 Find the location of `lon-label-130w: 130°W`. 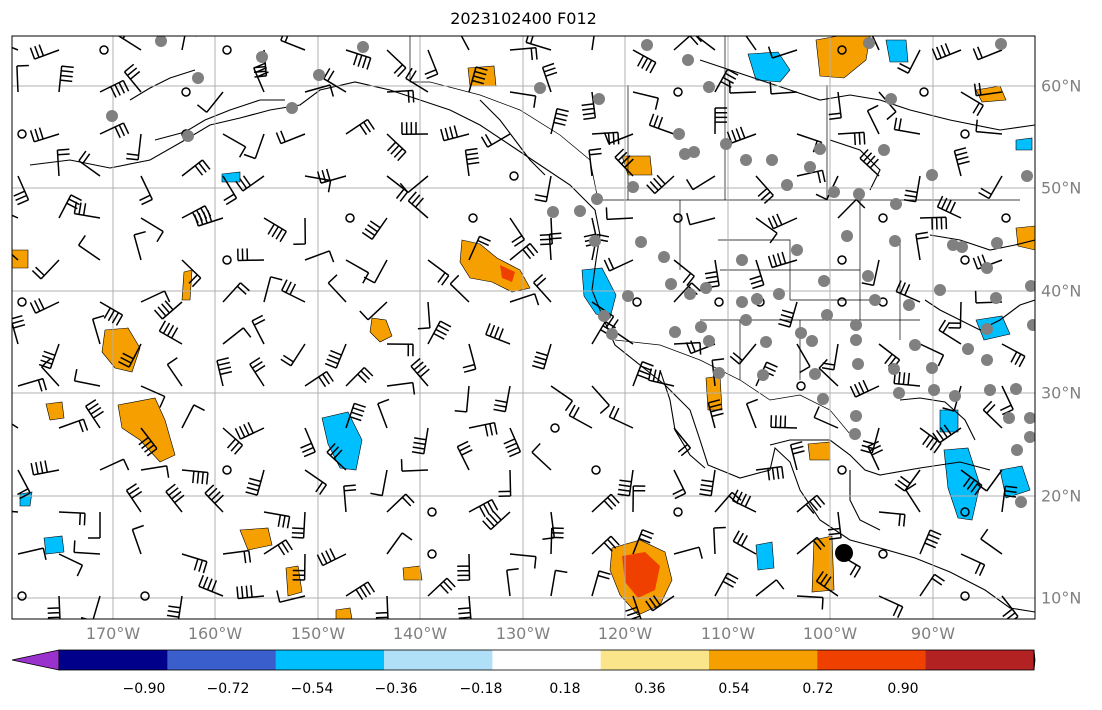

lon-label-130w: 130°W is located at coordinates (523, 633).